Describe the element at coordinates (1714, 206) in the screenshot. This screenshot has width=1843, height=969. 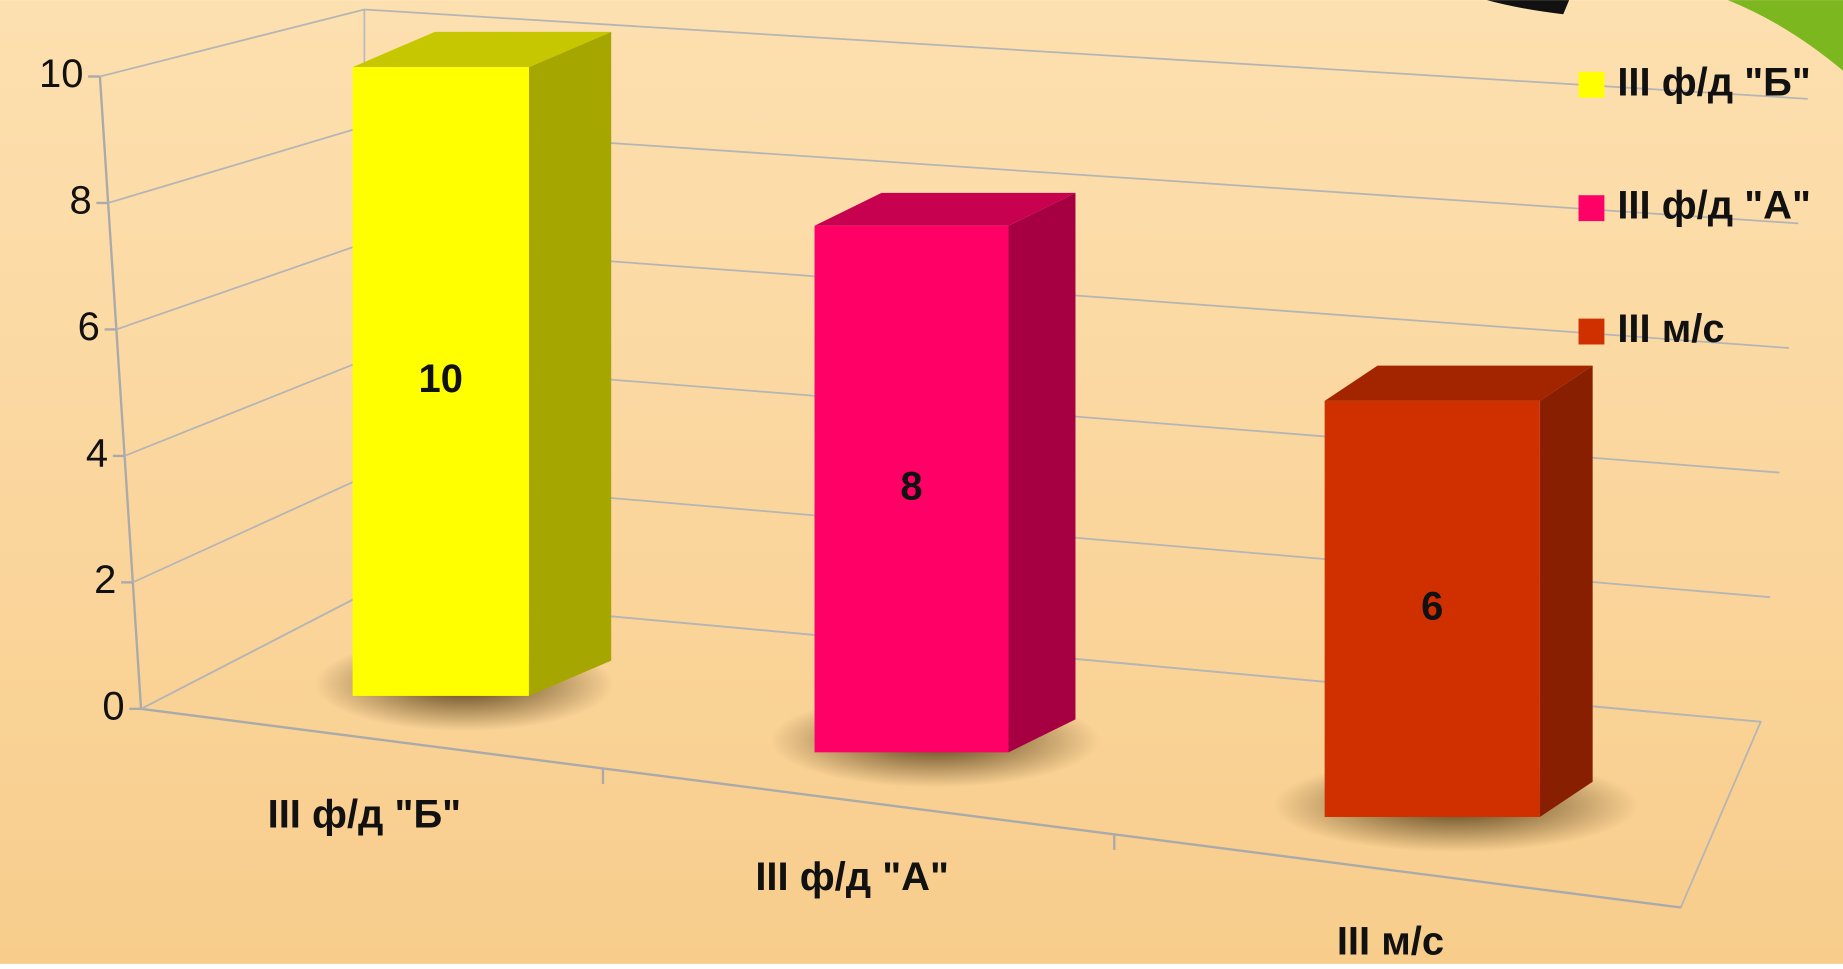
I see `legend-label: III ф/д "А"` at that location.